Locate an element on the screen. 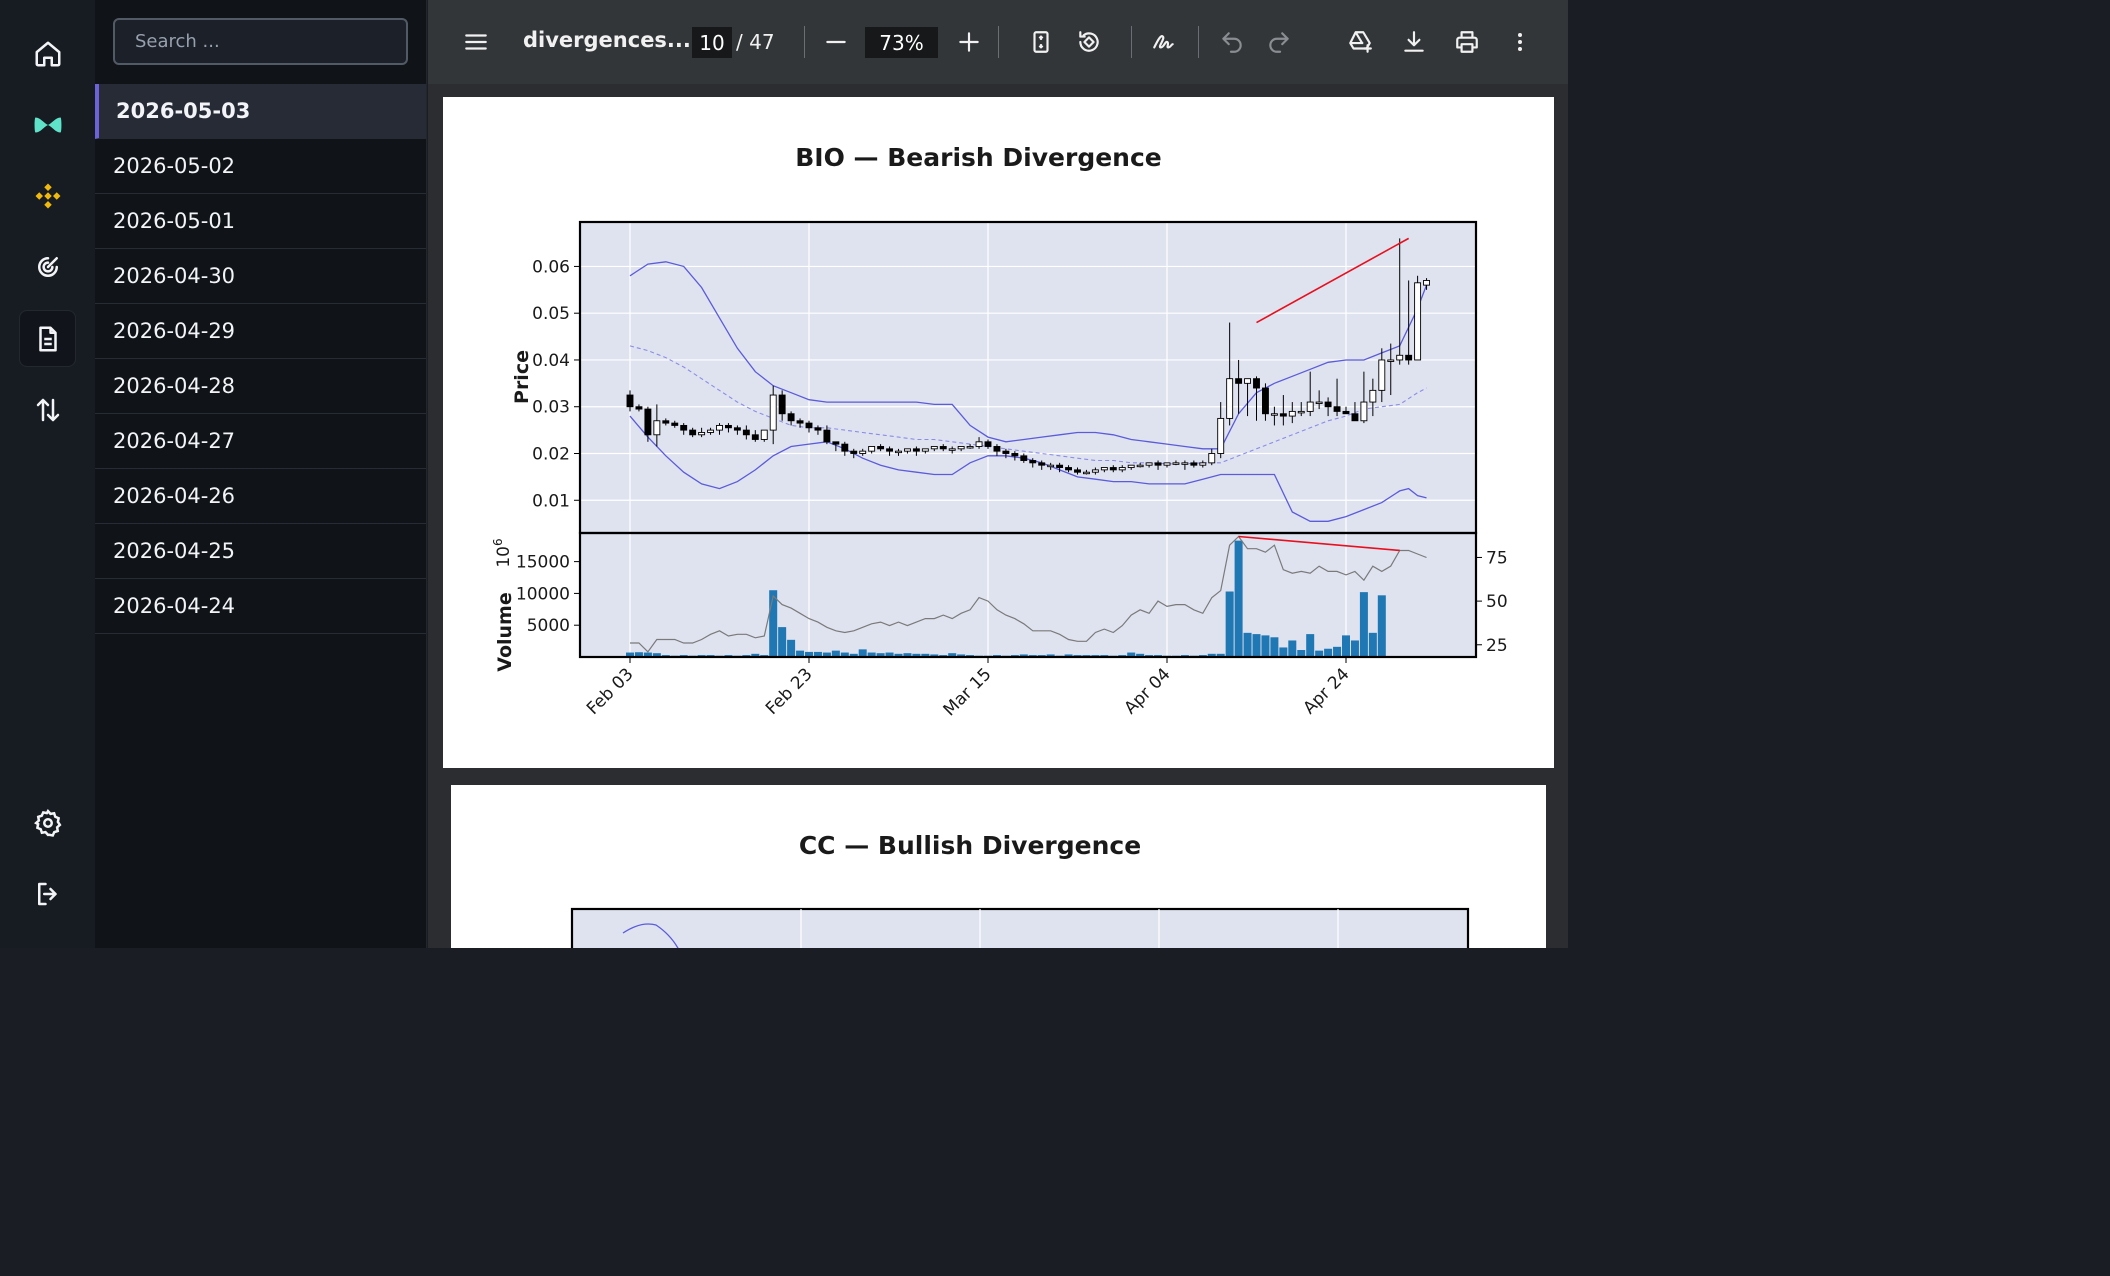  date-item-2026-05-01: 2026-05-01 is located at coordinates (260, 221).